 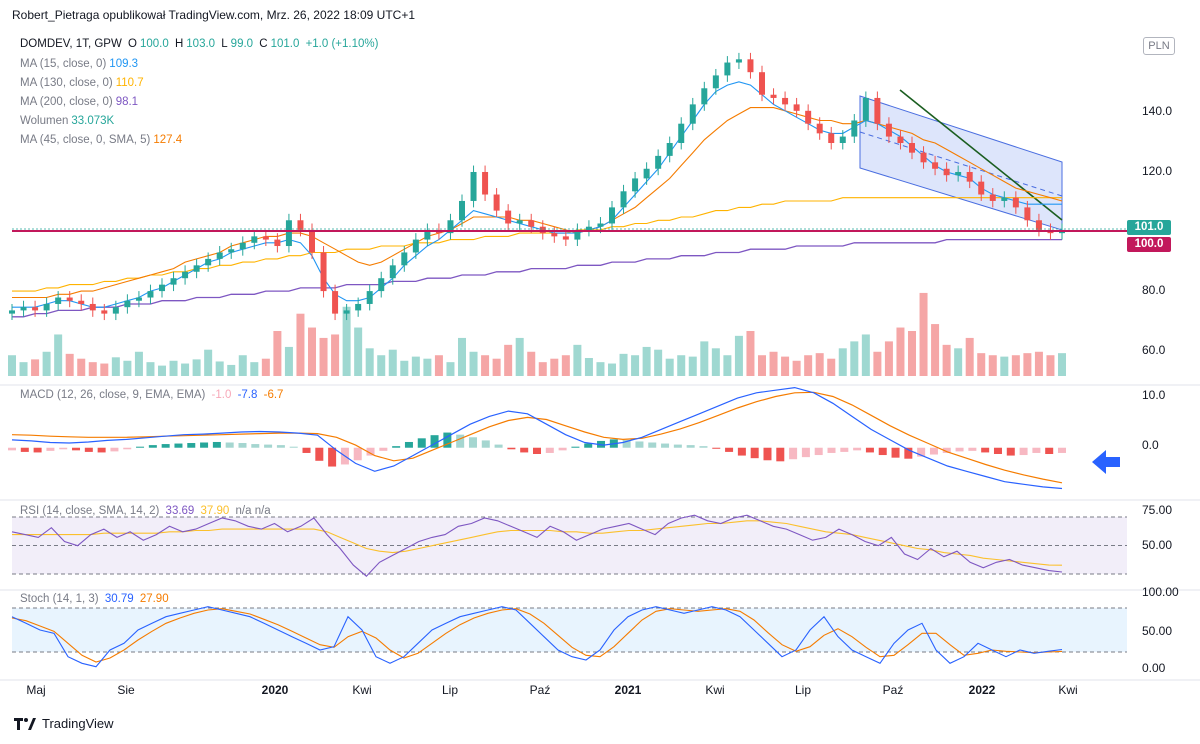 What do you see at coordinates (1157, 631) in the screenshot?
I see `stoch-tick-label: 50.00` at bounding box center [1157, 631].